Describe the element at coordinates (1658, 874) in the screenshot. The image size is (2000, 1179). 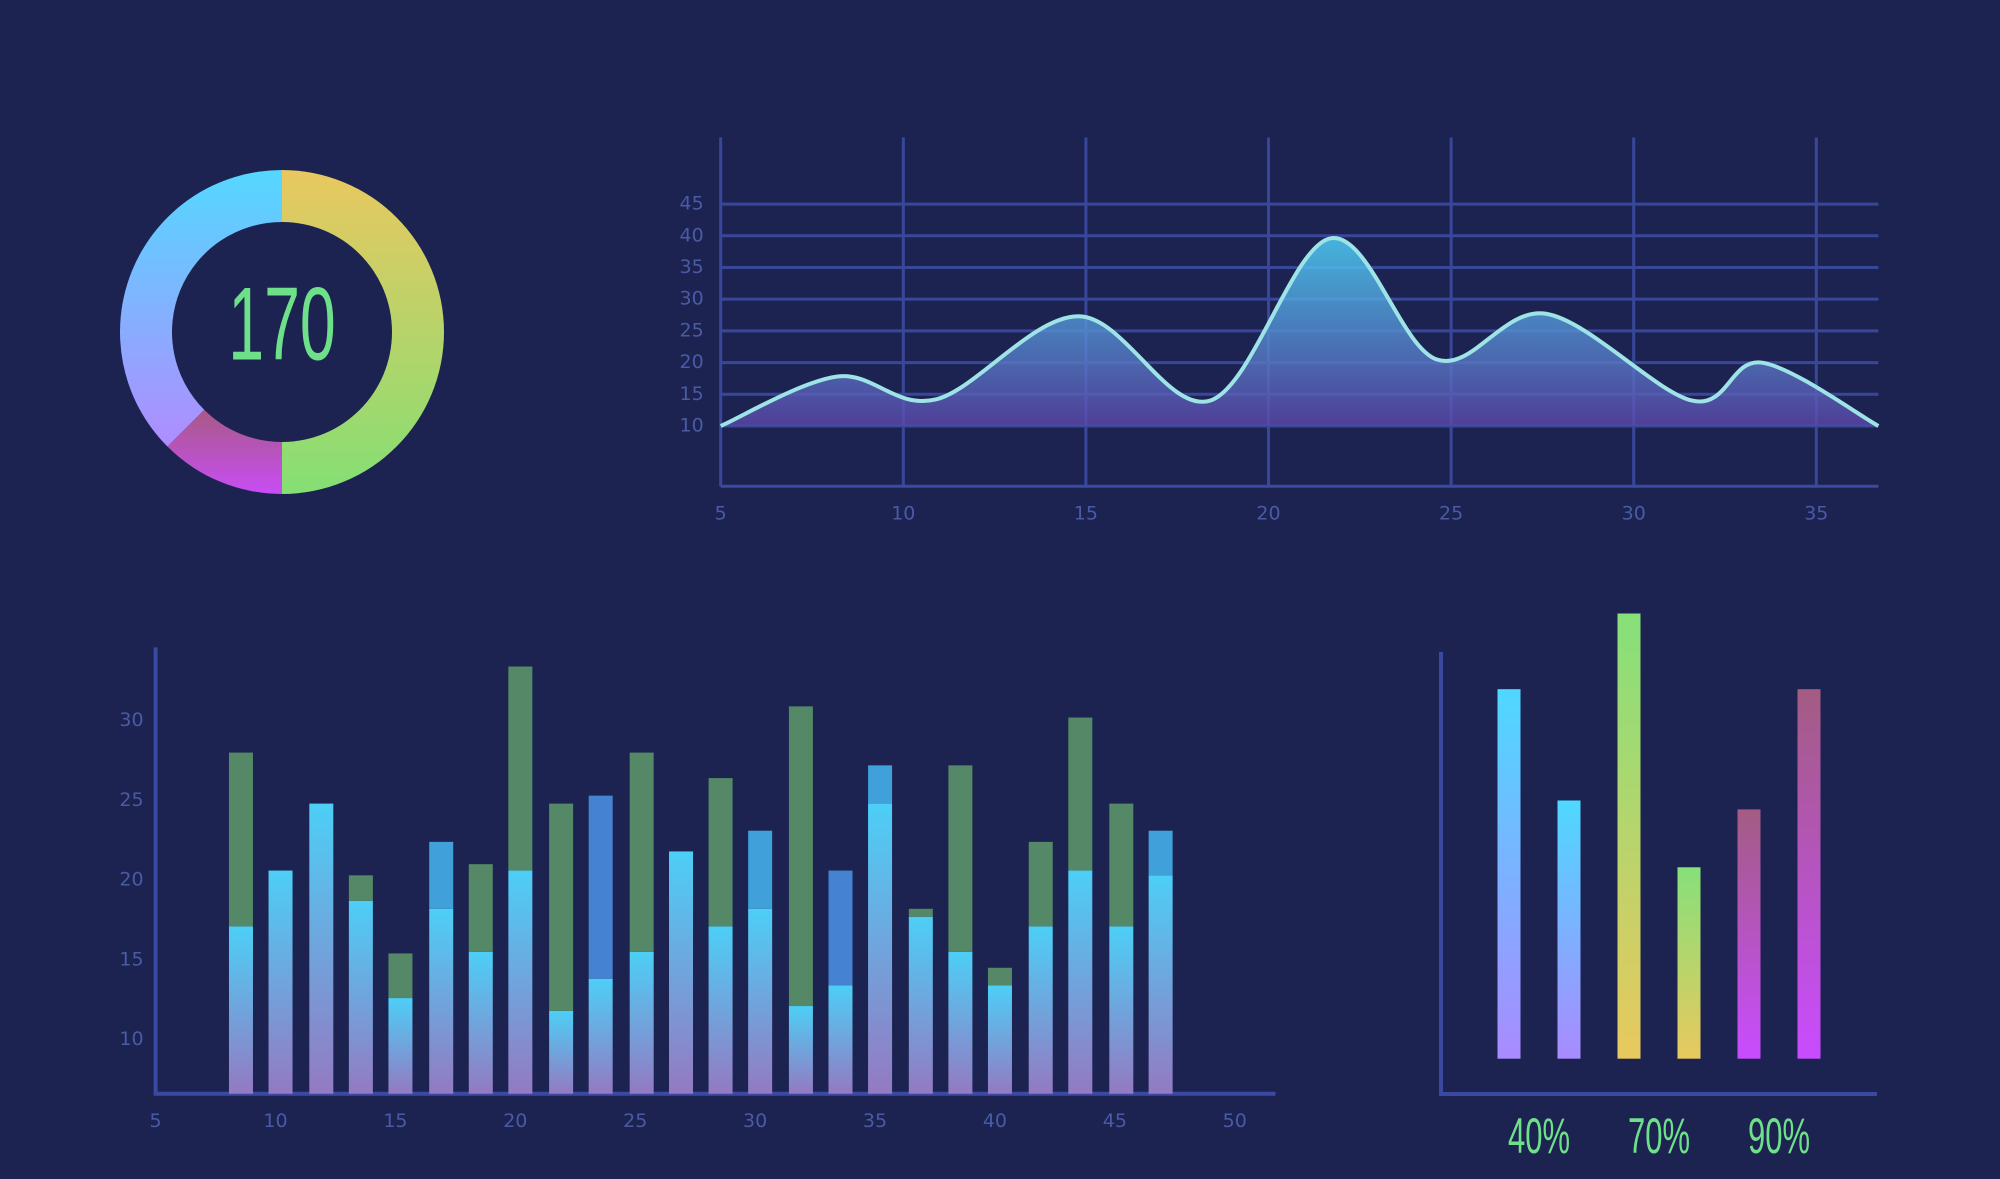
I see `axis-line` at that location.